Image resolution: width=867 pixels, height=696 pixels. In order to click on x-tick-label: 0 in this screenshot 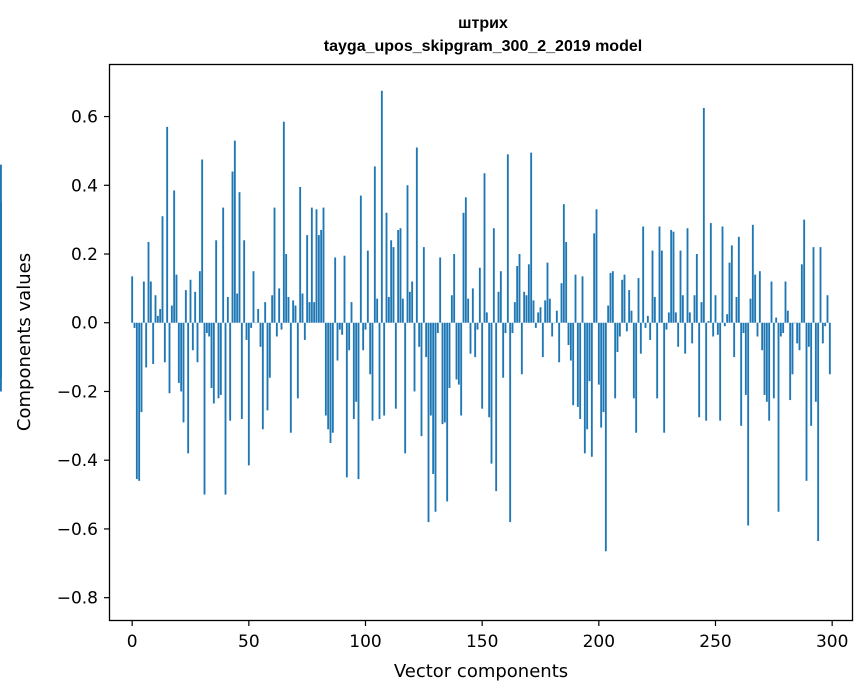, I will do `click(132, 642)`.